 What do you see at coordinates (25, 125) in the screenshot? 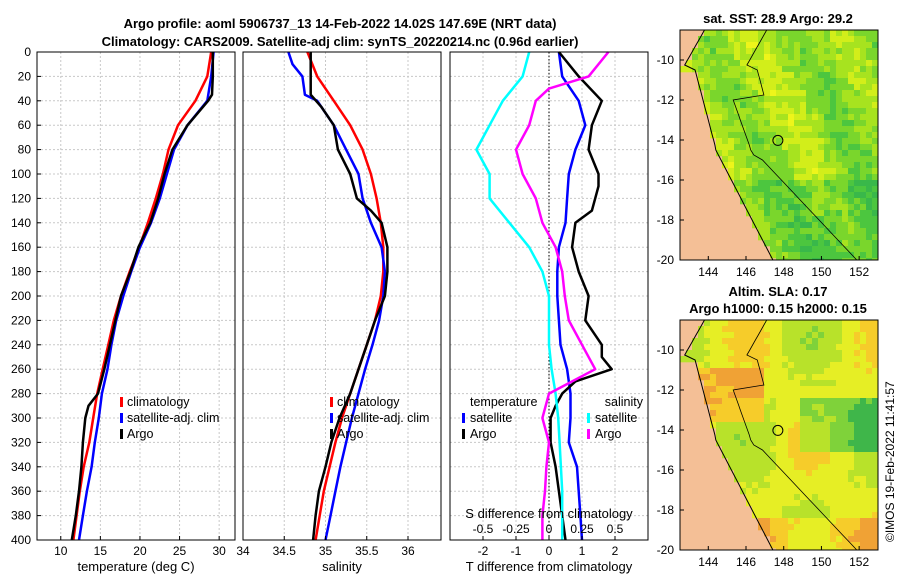
I see `y-tick-label: 60` at bounding box center [25, 125].